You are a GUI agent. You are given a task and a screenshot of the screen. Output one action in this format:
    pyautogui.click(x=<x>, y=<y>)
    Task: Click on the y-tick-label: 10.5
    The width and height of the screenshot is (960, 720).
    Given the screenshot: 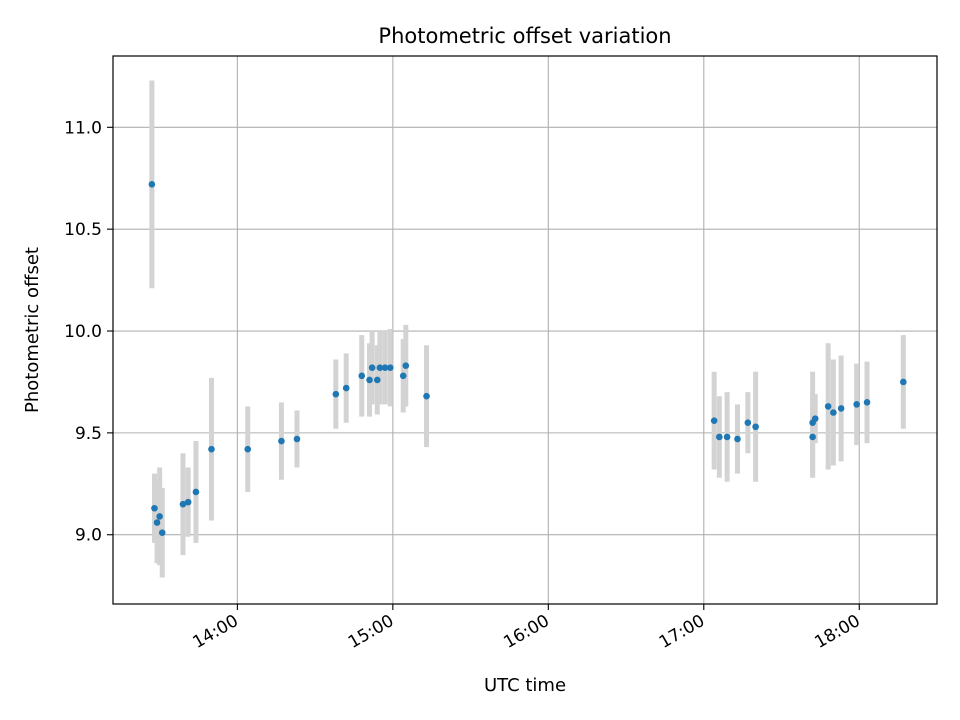 What is the action you would take?
    pyautogui.click(x=83, y=230)
    